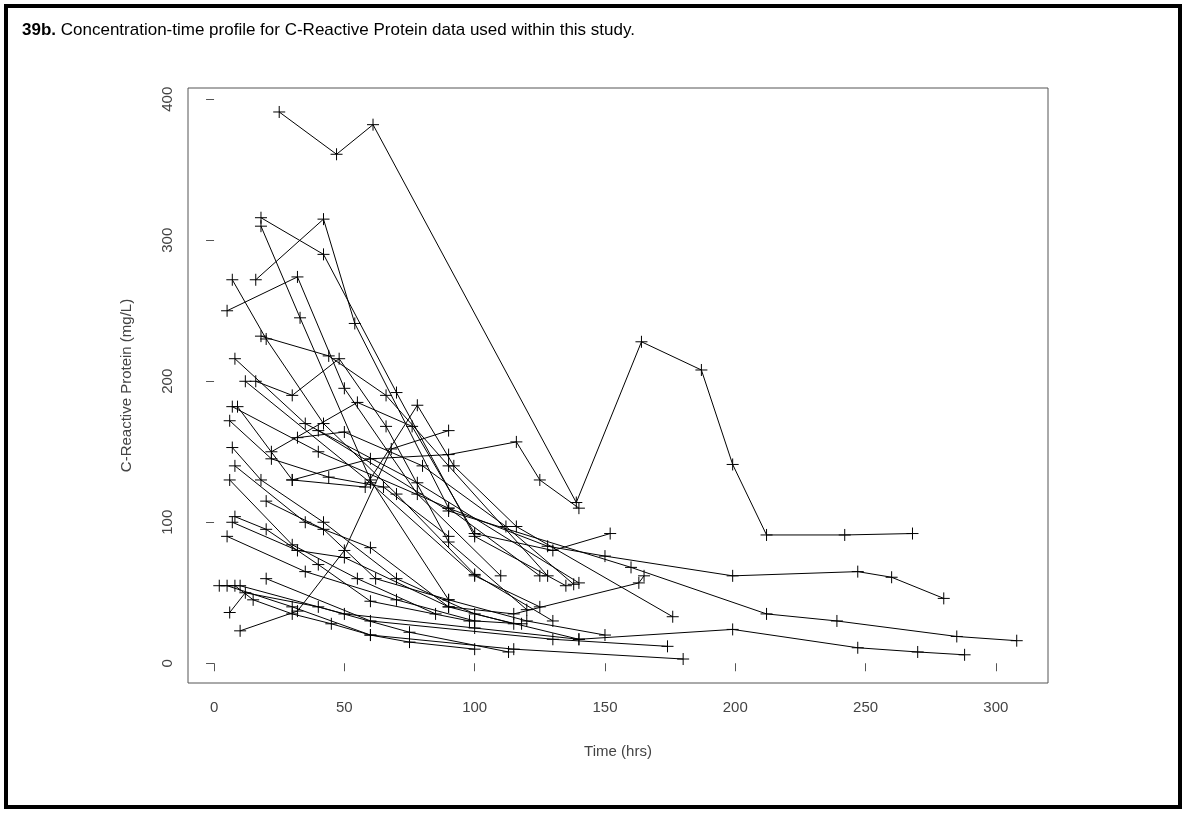  I want to click on x-tick-label: 200, so click(735, 706).